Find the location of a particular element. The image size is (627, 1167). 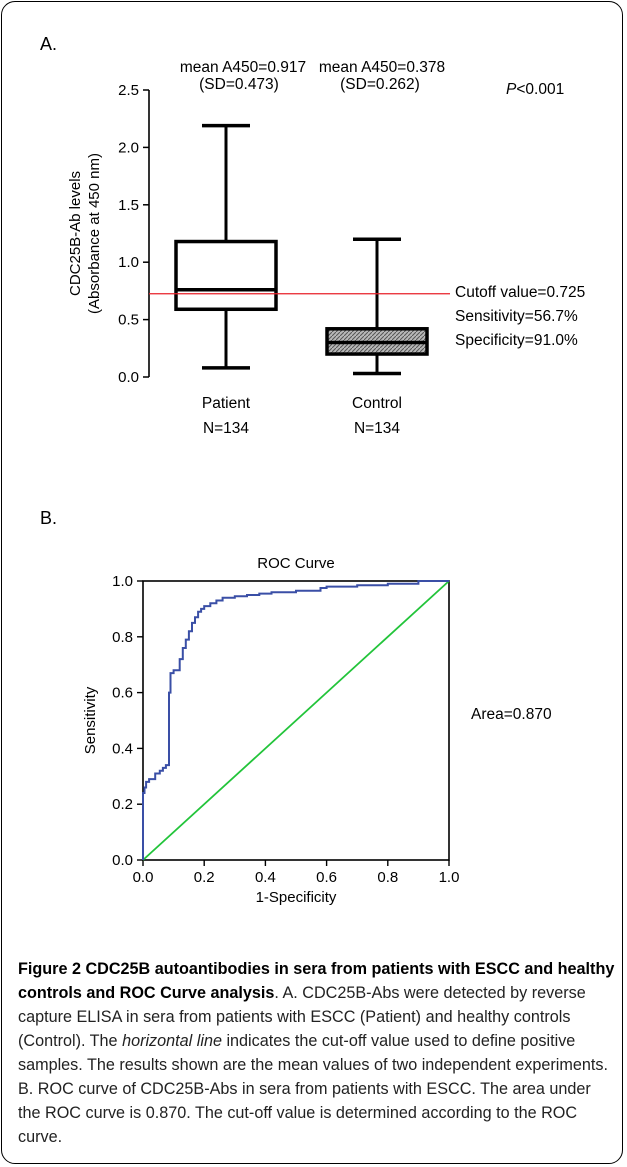

a-y-tick-label: 2.0 is located at coordinates (128, 147).